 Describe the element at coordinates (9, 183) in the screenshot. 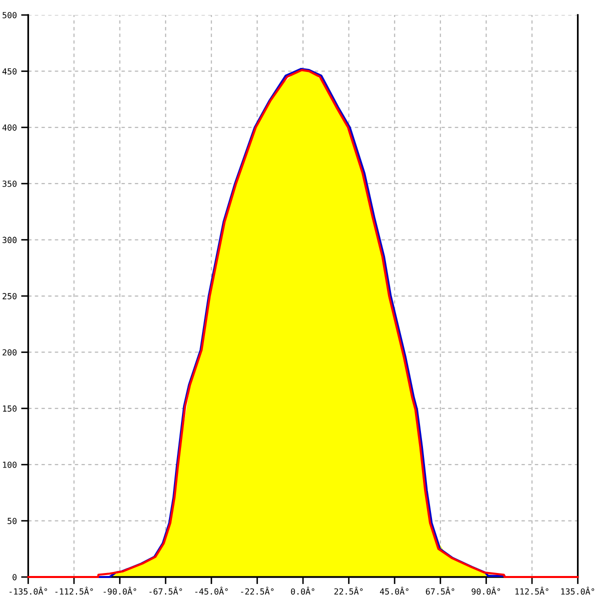

I see `y-tick-label: 350` at that location.